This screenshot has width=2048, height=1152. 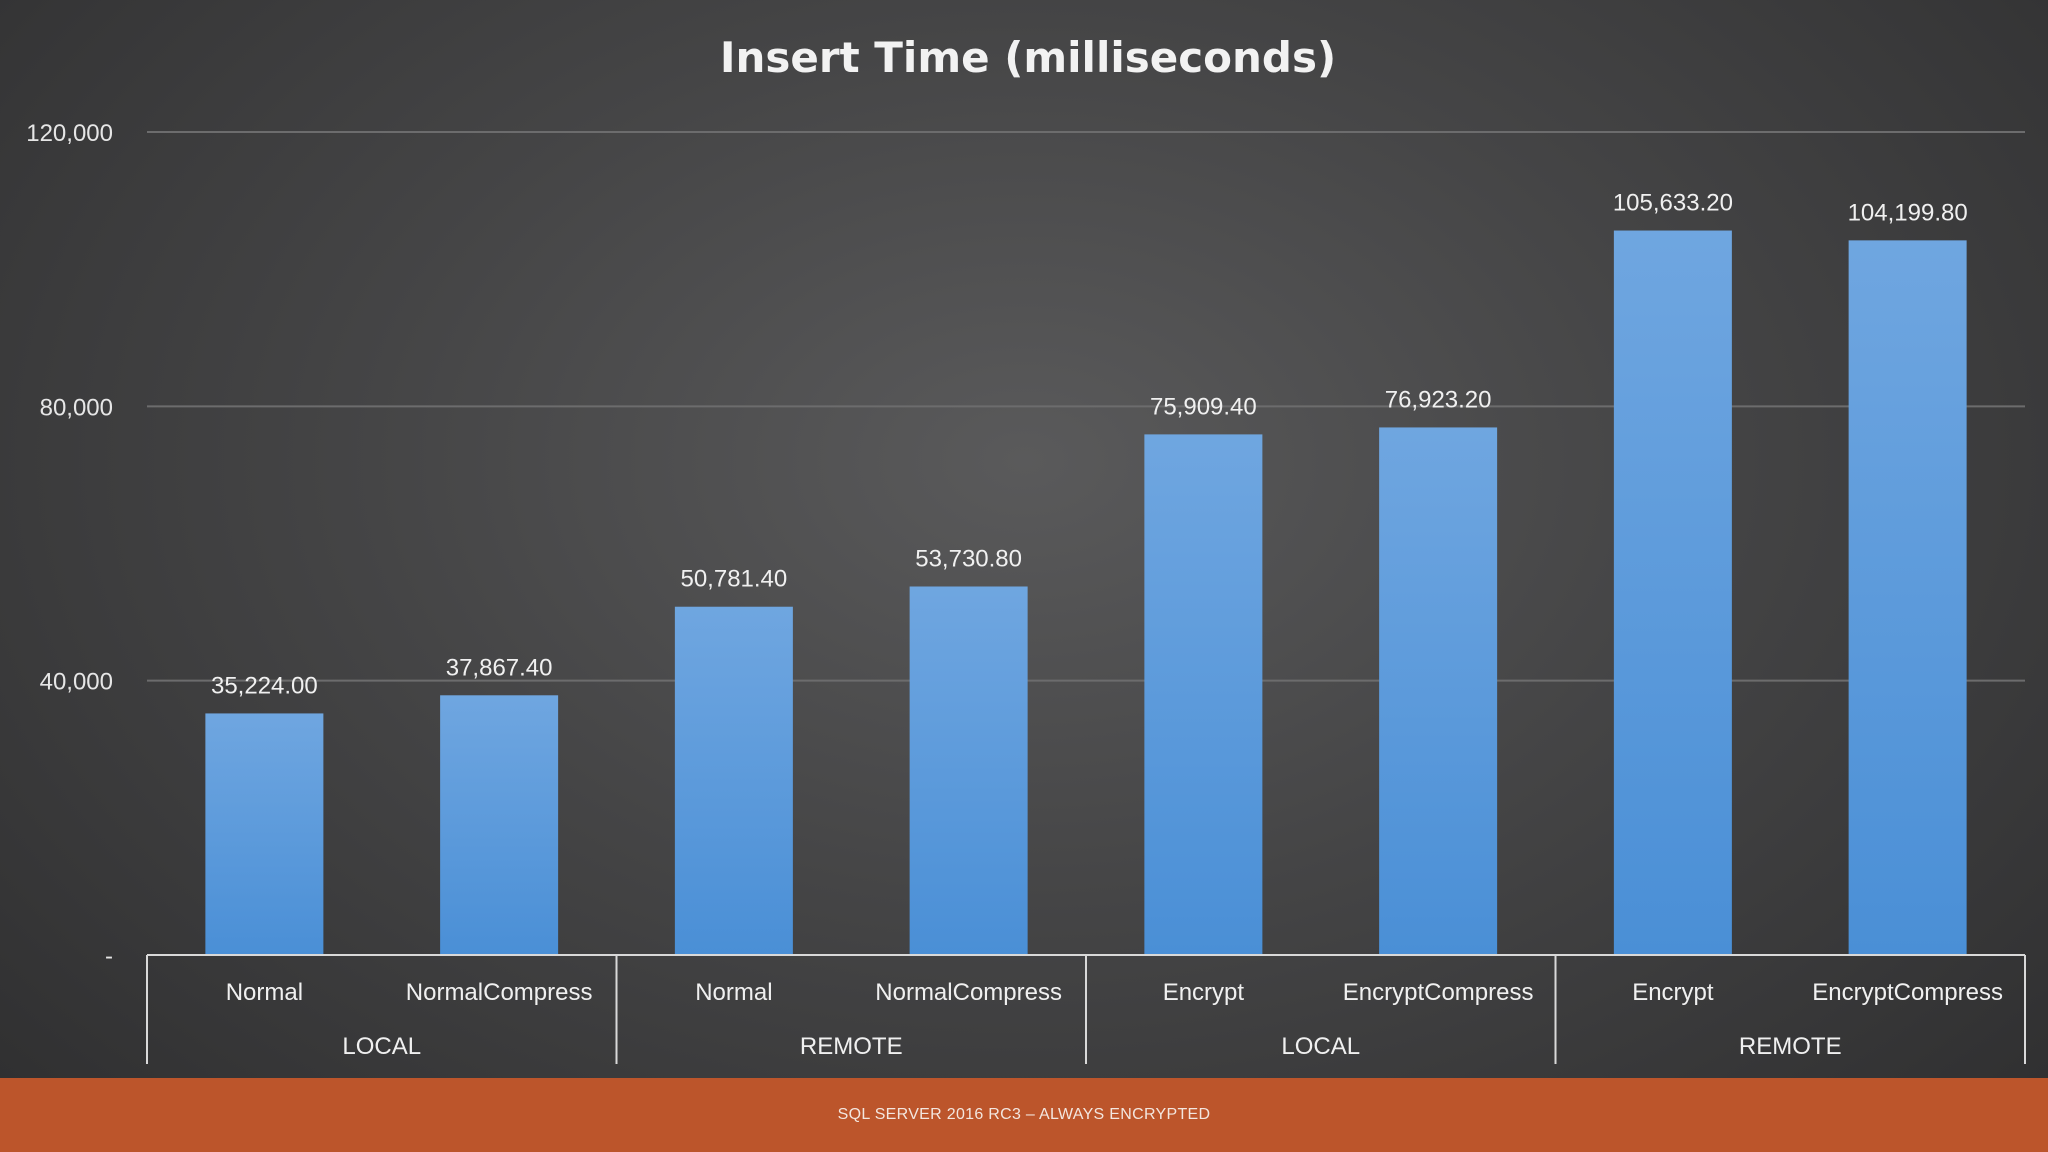 I want to click on footer-text: SQL SERVER 2016 RC3 – ALWAYS ENCRYPTED, so click(x=1024, y=1114).